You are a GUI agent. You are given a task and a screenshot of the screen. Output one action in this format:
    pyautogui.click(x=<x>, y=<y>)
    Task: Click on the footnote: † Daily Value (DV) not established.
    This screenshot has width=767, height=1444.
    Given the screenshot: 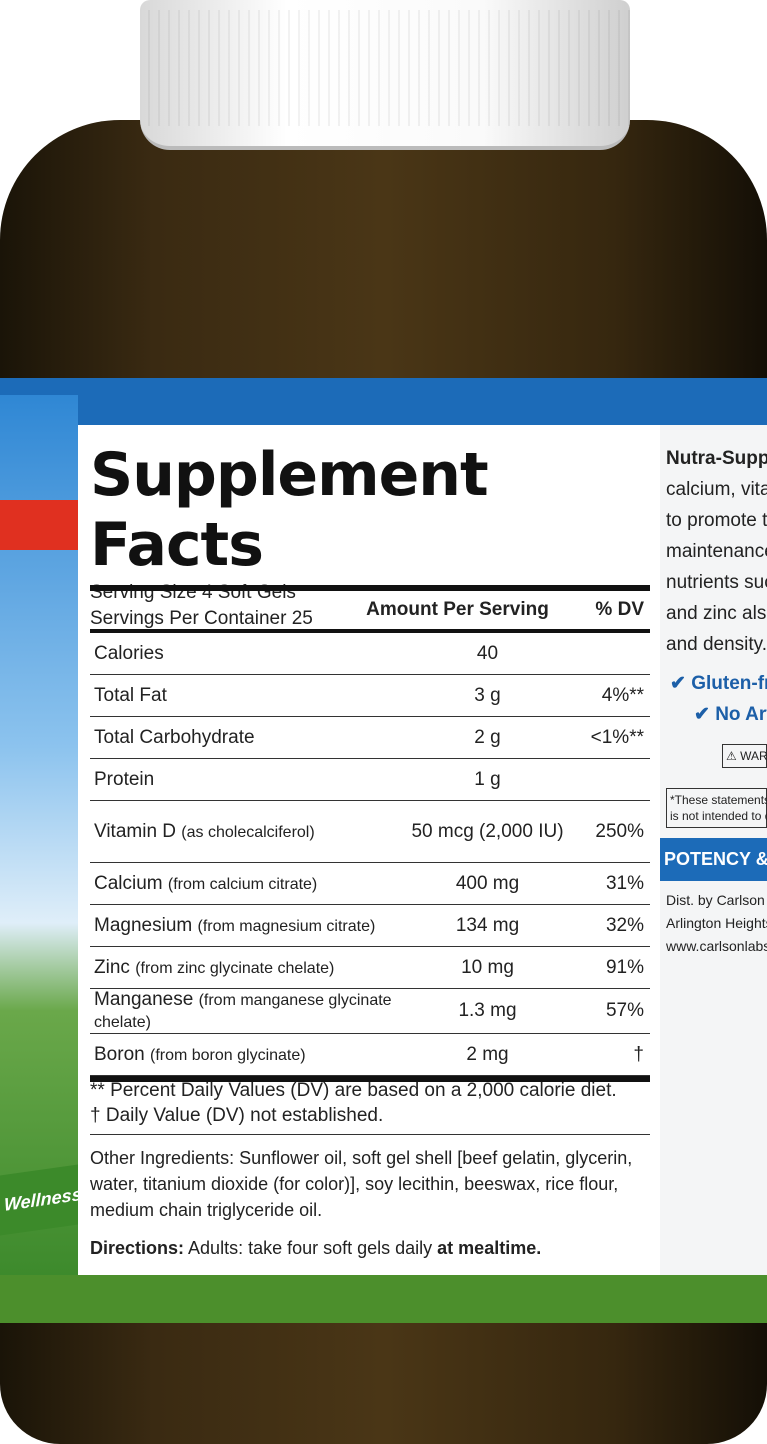 What is the action you would take?
    pyautogui.click(x=237, y=1115)
    